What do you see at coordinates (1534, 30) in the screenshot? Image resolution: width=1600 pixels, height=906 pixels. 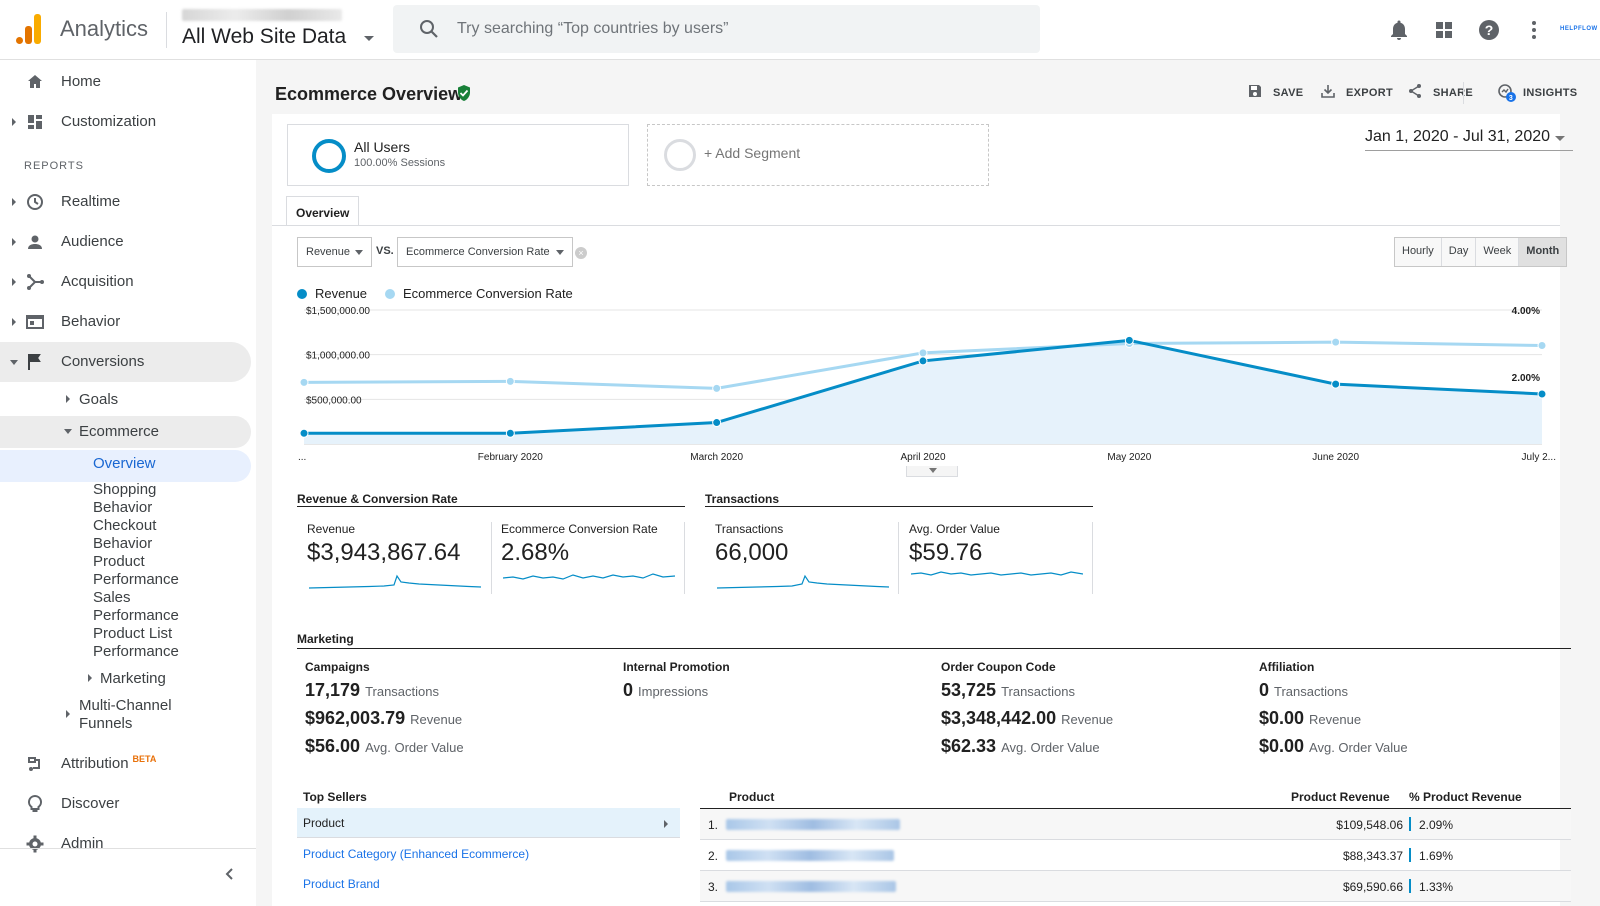 I see `more-vert-icon` at bounding box center [1534, 30].